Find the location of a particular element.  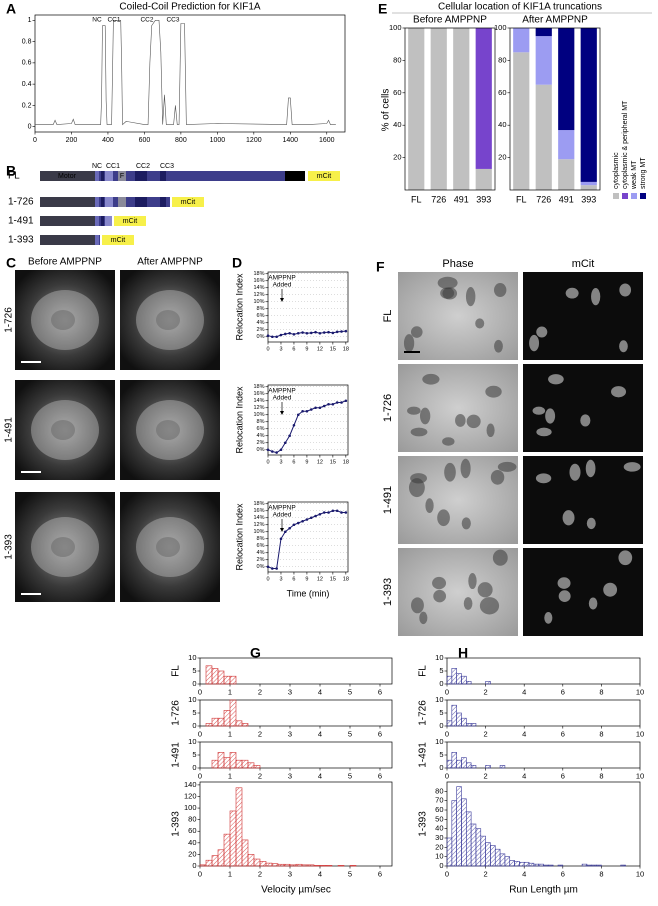

y-tick-label: 0.8 is located at coordinates (27, 41).